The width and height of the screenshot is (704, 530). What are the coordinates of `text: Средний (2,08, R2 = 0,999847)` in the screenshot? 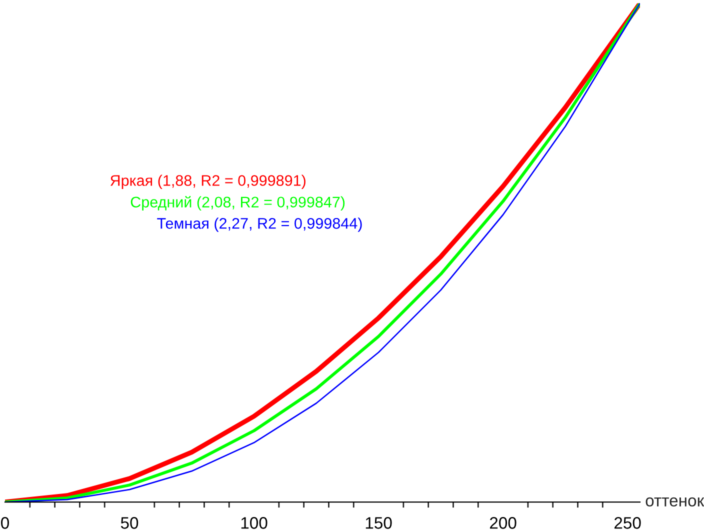 It's located at (237, 203).